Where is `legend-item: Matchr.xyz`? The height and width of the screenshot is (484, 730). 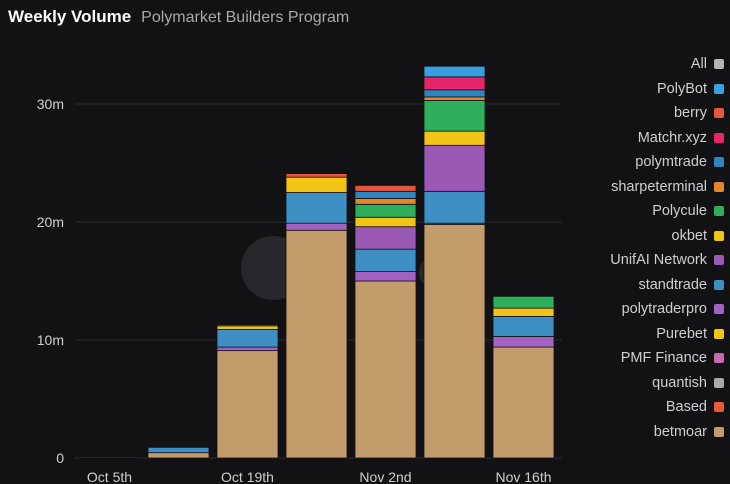
legend-item: Matchr.xyz is located at coordinates (649, 138).